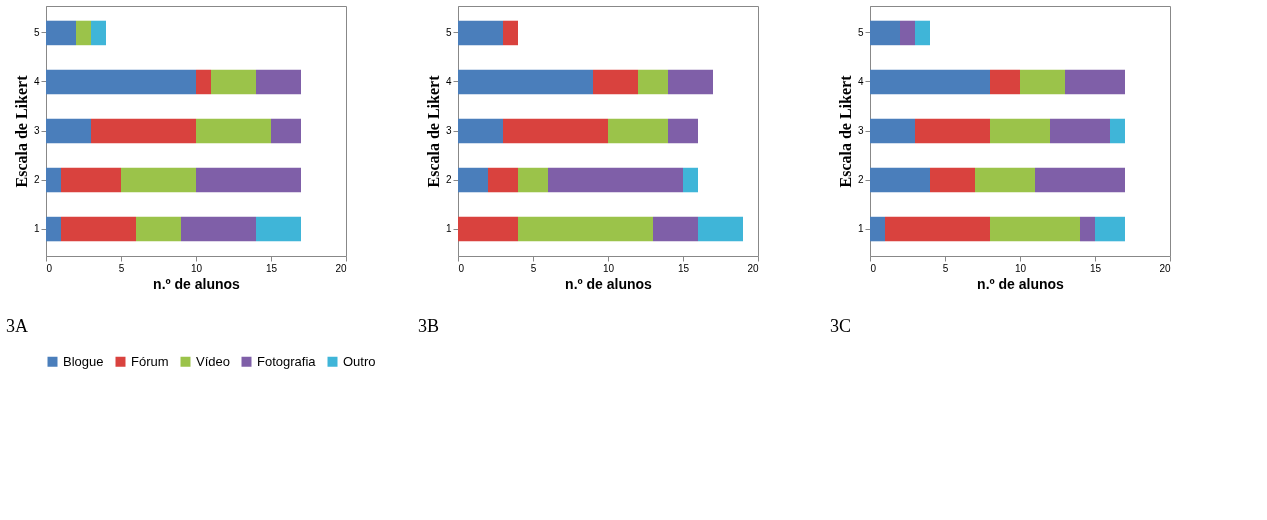 This screenshot has width=1267, height=520. I want to click on legend-label: Fórum, so click(150, 361).